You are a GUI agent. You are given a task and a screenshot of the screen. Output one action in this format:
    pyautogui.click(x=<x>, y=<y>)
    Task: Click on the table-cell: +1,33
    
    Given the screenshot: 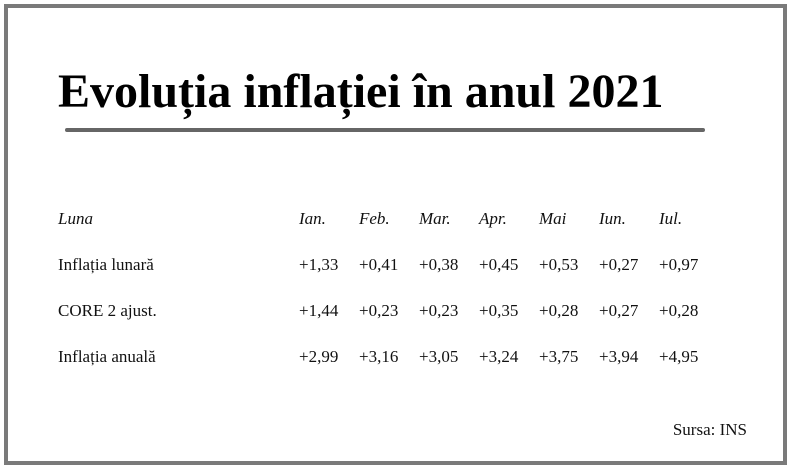 What is the action you would take?
    pyautogui.click(x=319, y=264)
    